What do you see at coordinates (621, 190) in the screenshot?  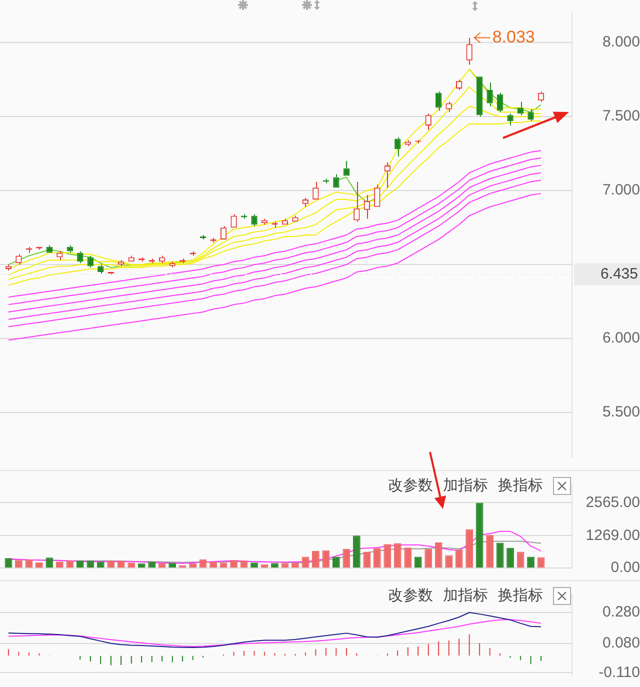 I see `y-tick-label: 7.000` at bounding box center [621, 190].